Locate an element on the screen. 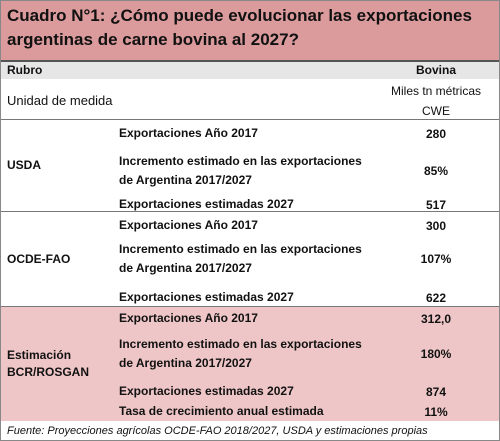 This screenshot has width=500, height=441. row-value: 622 is located at coordinates (436, 298).